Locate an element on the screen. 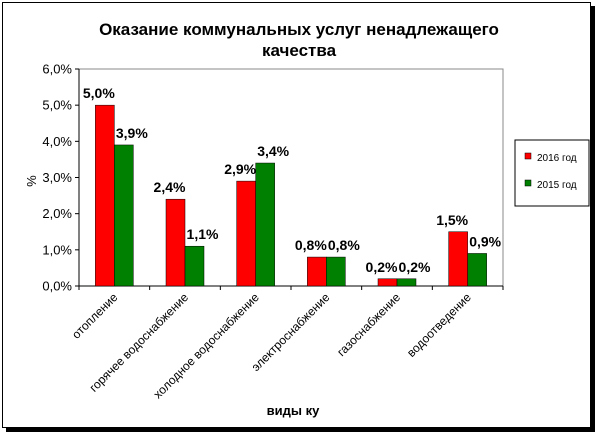 This screenshot has height=436, width=599. y-tick-label: 2,0% is located at coordinates (57, 213).